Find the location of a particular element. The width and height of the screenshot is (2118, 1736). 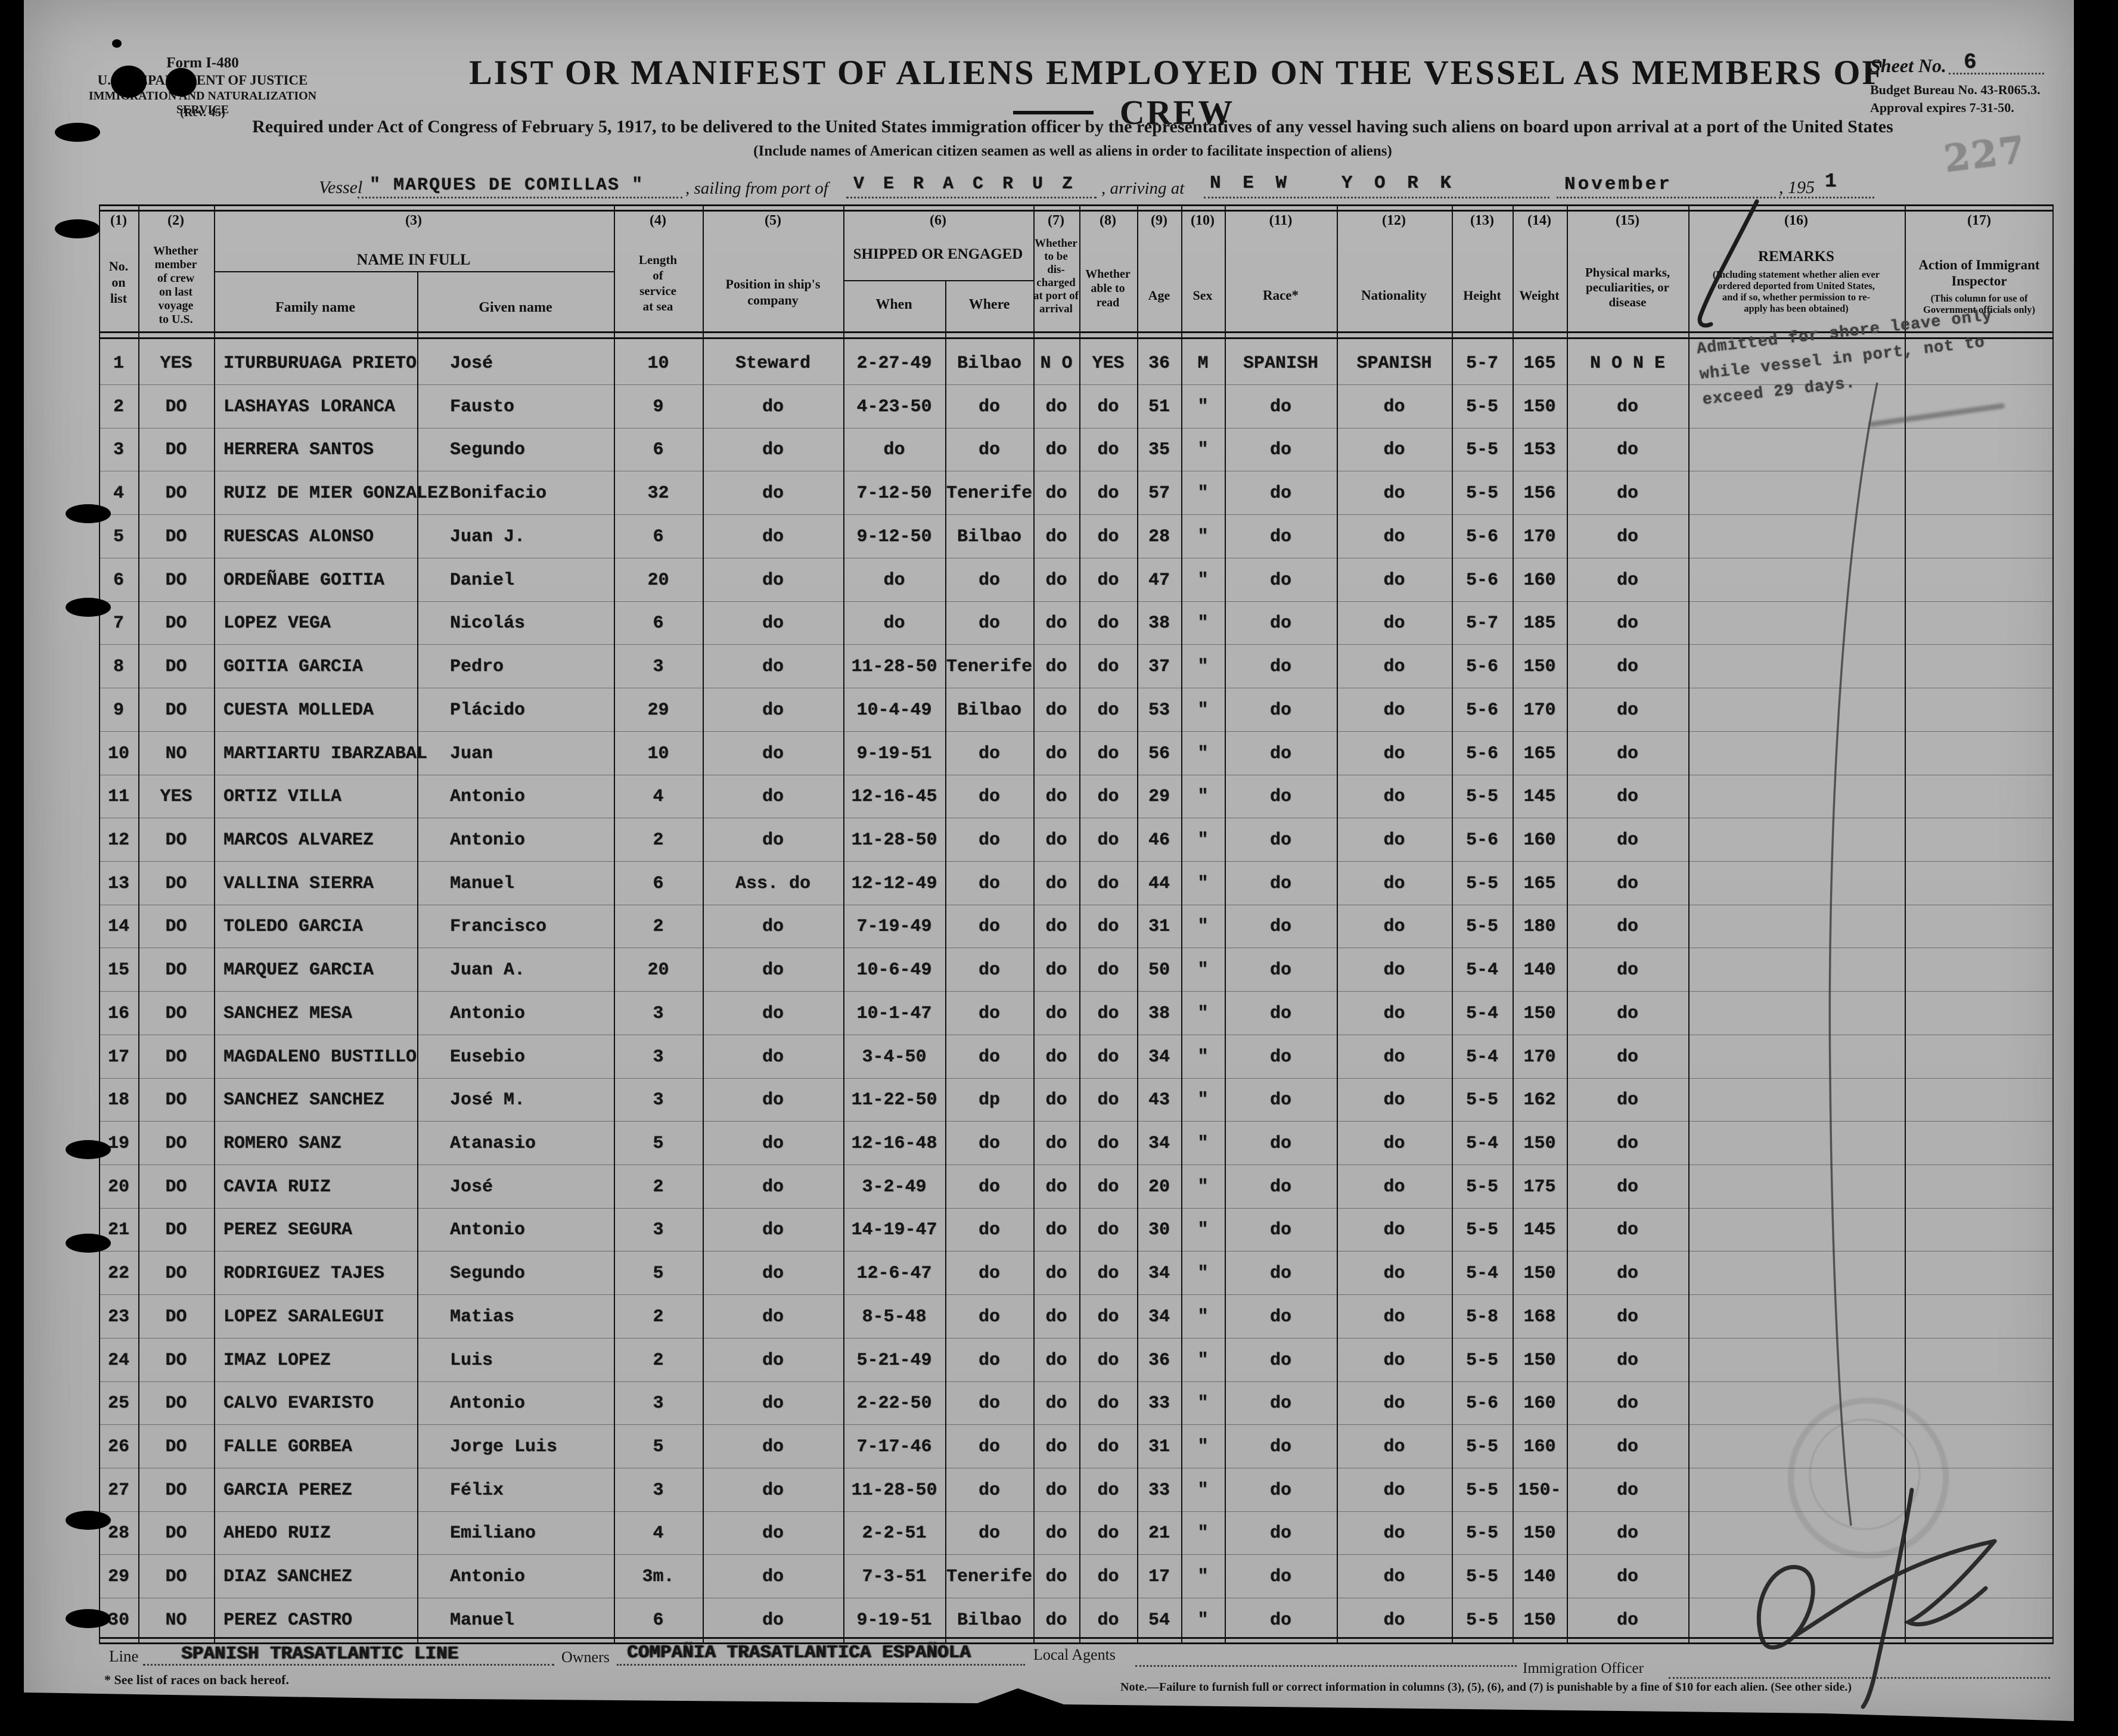

cell-family-name: ITURBURUAGA PRIETO is located at coordinates (320, 363).